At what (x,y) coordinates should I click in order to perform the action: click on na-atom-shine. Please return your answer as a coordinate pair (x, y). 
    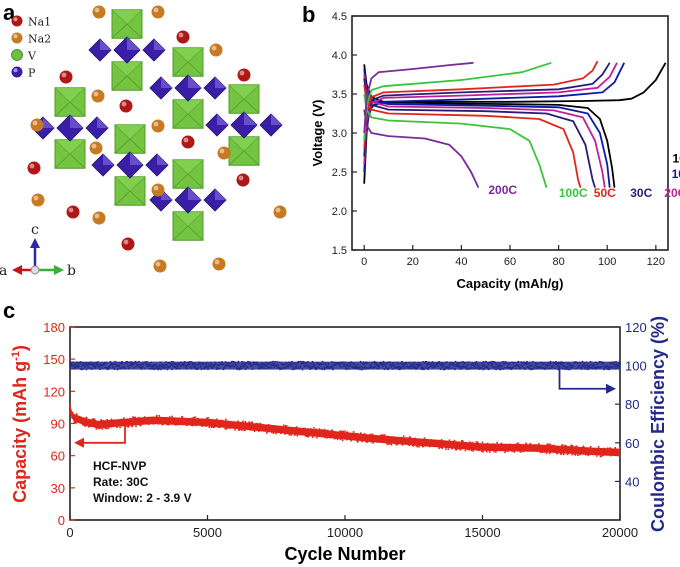
    Looking at the image, I should click on (217, 262).